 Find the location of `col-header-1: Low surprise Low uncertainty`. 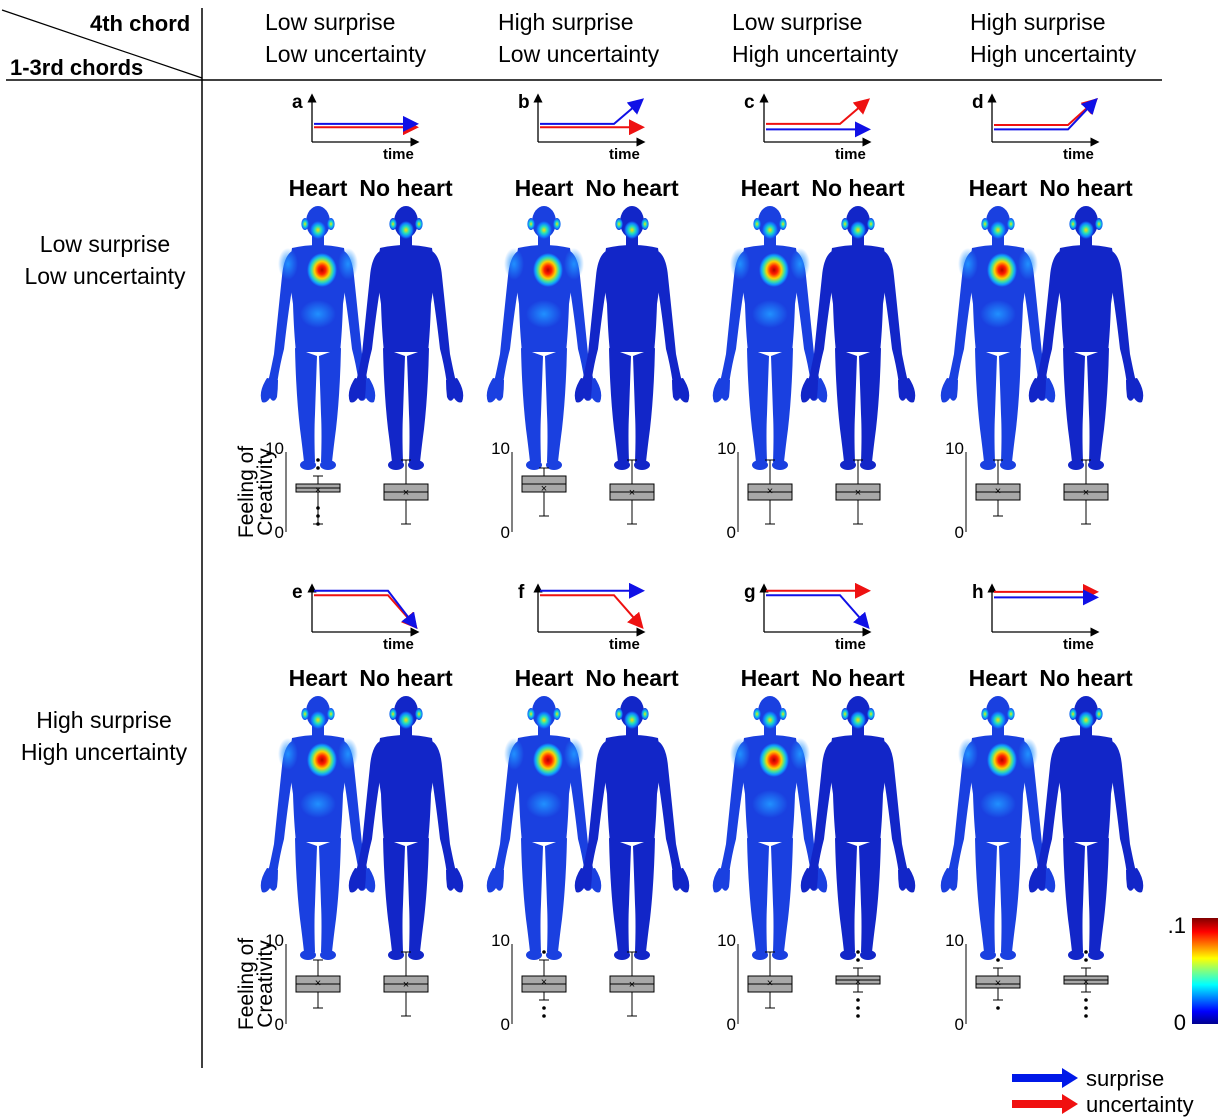

col-header-1: Low surprise Low uncertainty is located at coordinates (346, 38).